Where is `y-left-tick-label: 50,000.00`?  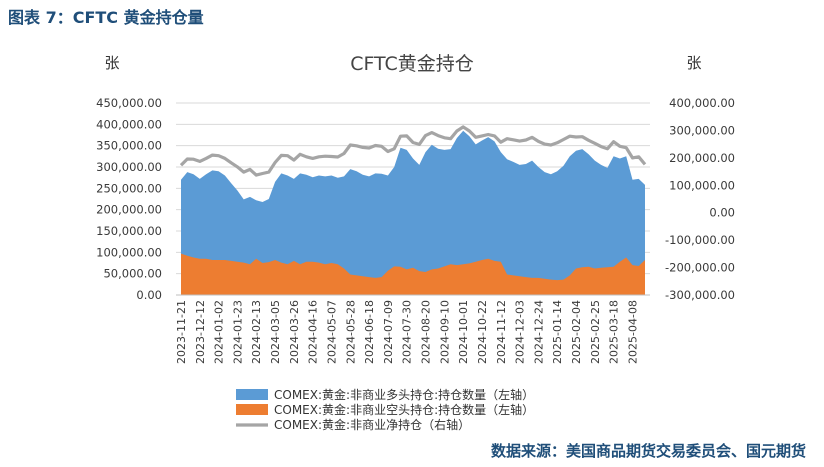 y-left-tick-label: 50,000.00 is located at coordinates (132, 274).